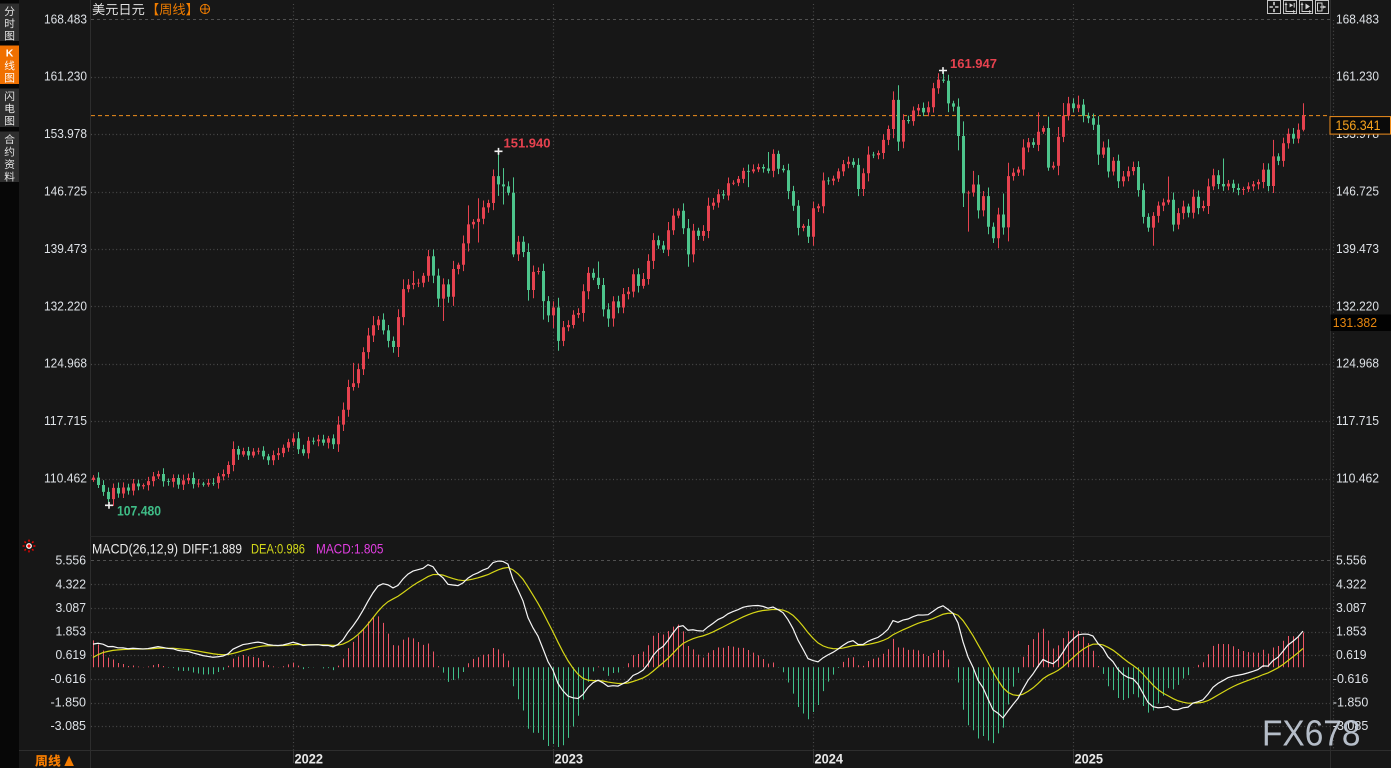  What do you see at coordinates (1358, 125) in the screenshot?
I see `svg-text: 156.341` at bounding box center [1358, 125].